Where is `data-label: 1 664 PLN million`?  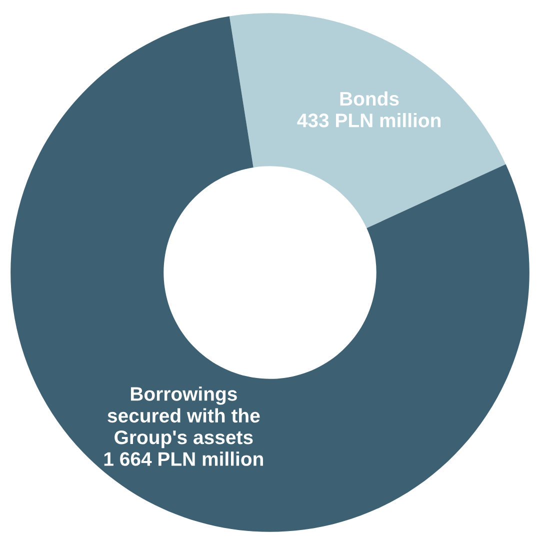
data-label: 1 664 PLN million is located at coordinates (183, 459).